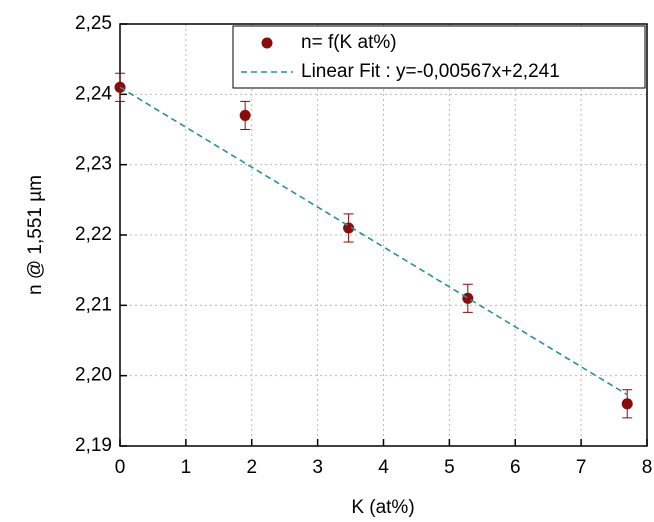  Describe the element at coordinates (251, 467) in the screenshot. I see `x-tick-label: 2` at that location.